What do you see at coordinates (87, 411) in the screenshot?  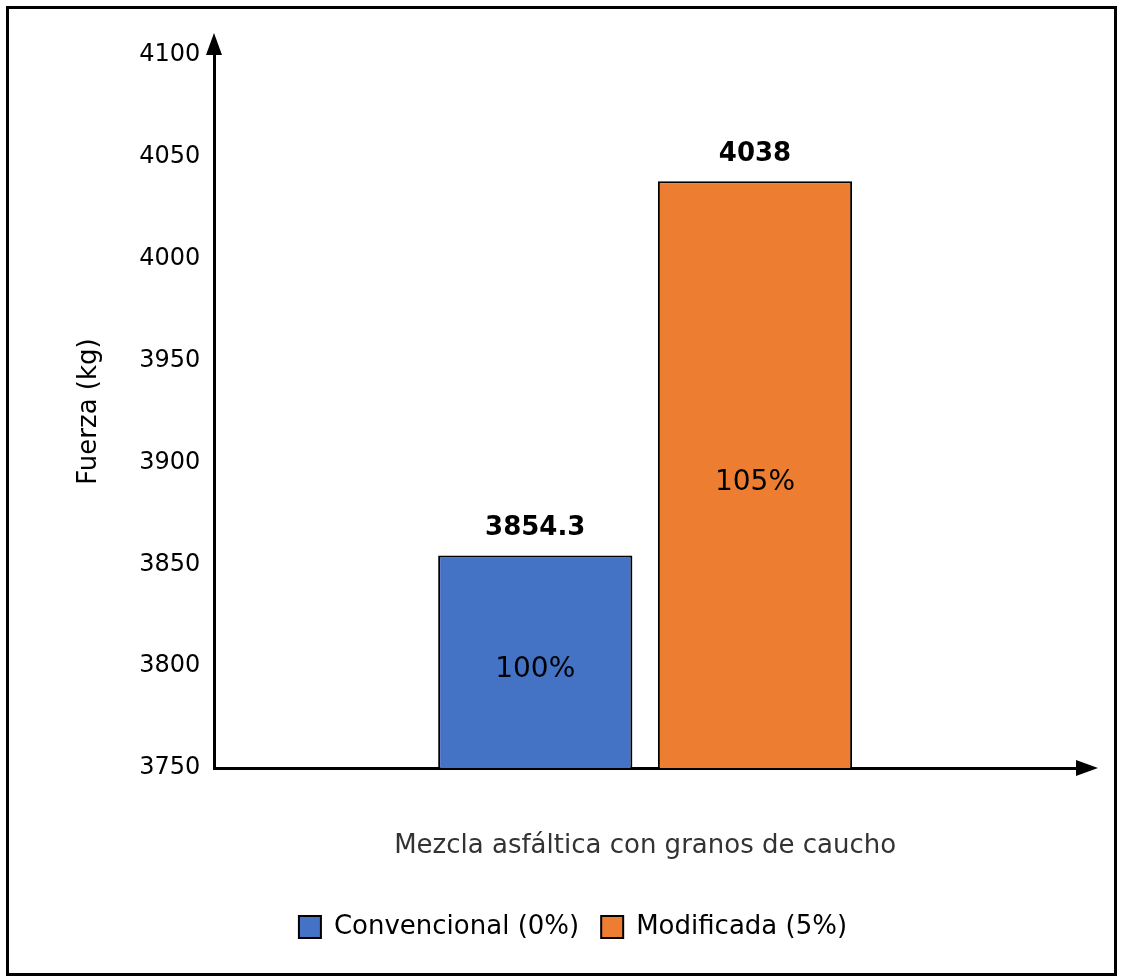 I see `y-axis-title: Fuerza (kg)` at bounding box center [87, 411].